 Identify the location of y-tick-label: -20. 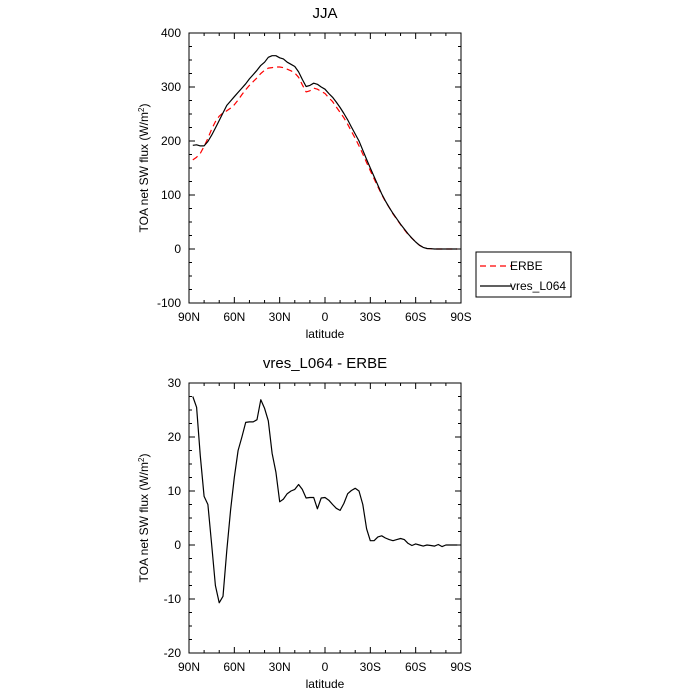
(173, 653).